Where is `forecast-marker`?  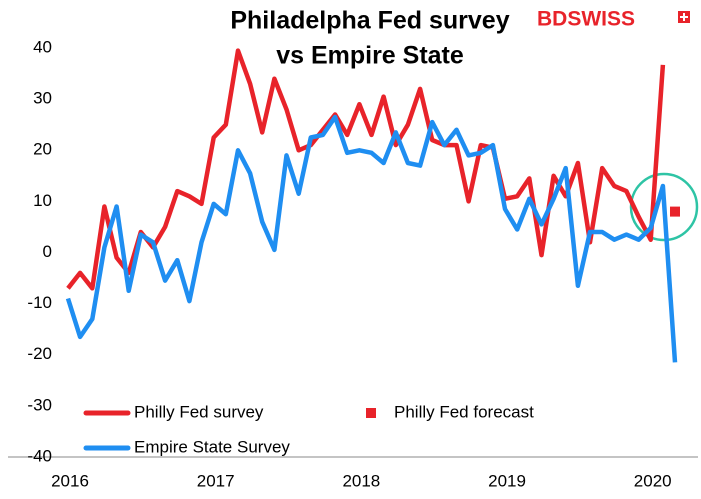 forecast-marker is located at coordinates (675, 211).